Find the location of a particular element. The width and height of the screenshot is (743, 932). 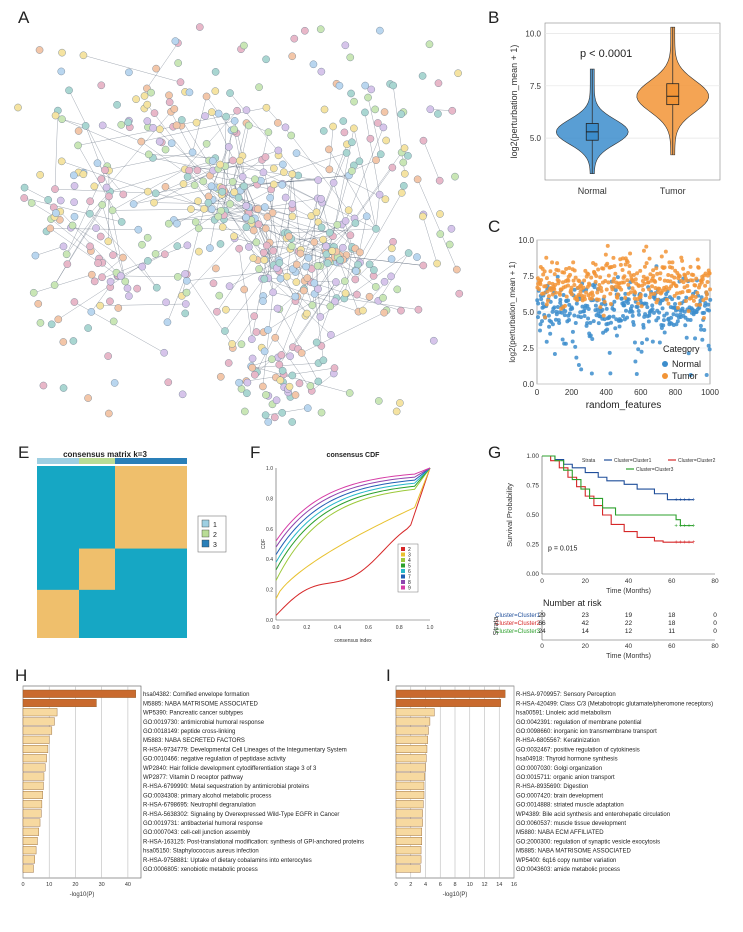

bar-h-bar is located at coordinates (30, 840).